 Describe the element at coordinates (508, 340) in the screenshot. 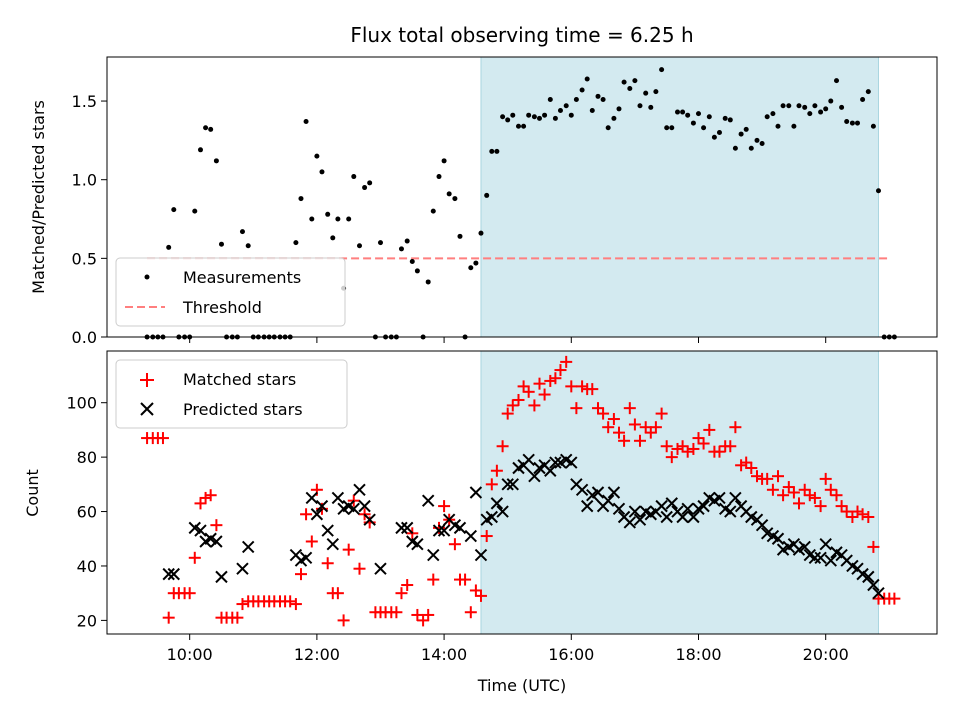

I see `top-x-axis-ticks` at that location.